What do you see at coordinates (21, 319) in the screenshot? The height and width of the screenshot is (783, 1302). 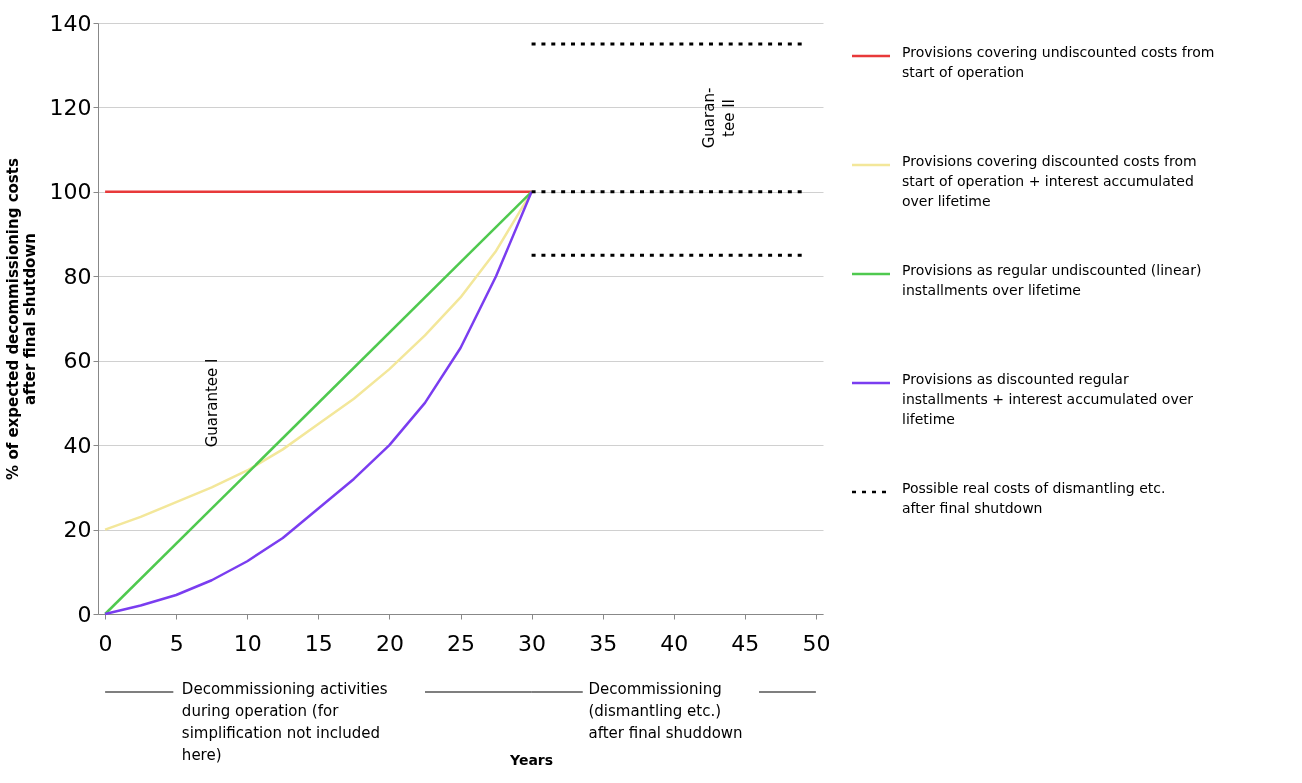 I see `y-axis-title: % of expected decommissioning costs after final shutdown` at bounding box center [21, 319].